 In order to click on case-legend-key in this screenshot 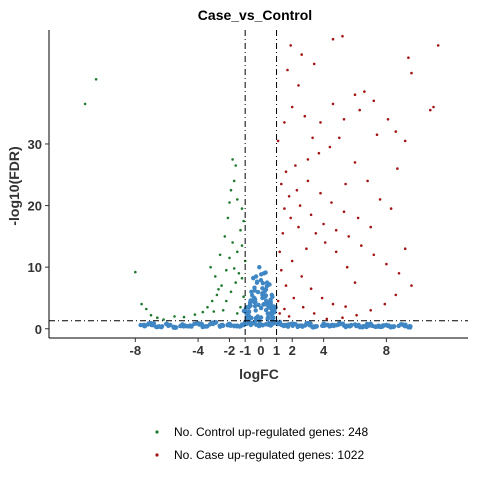, I will do `click(157, 455)`.